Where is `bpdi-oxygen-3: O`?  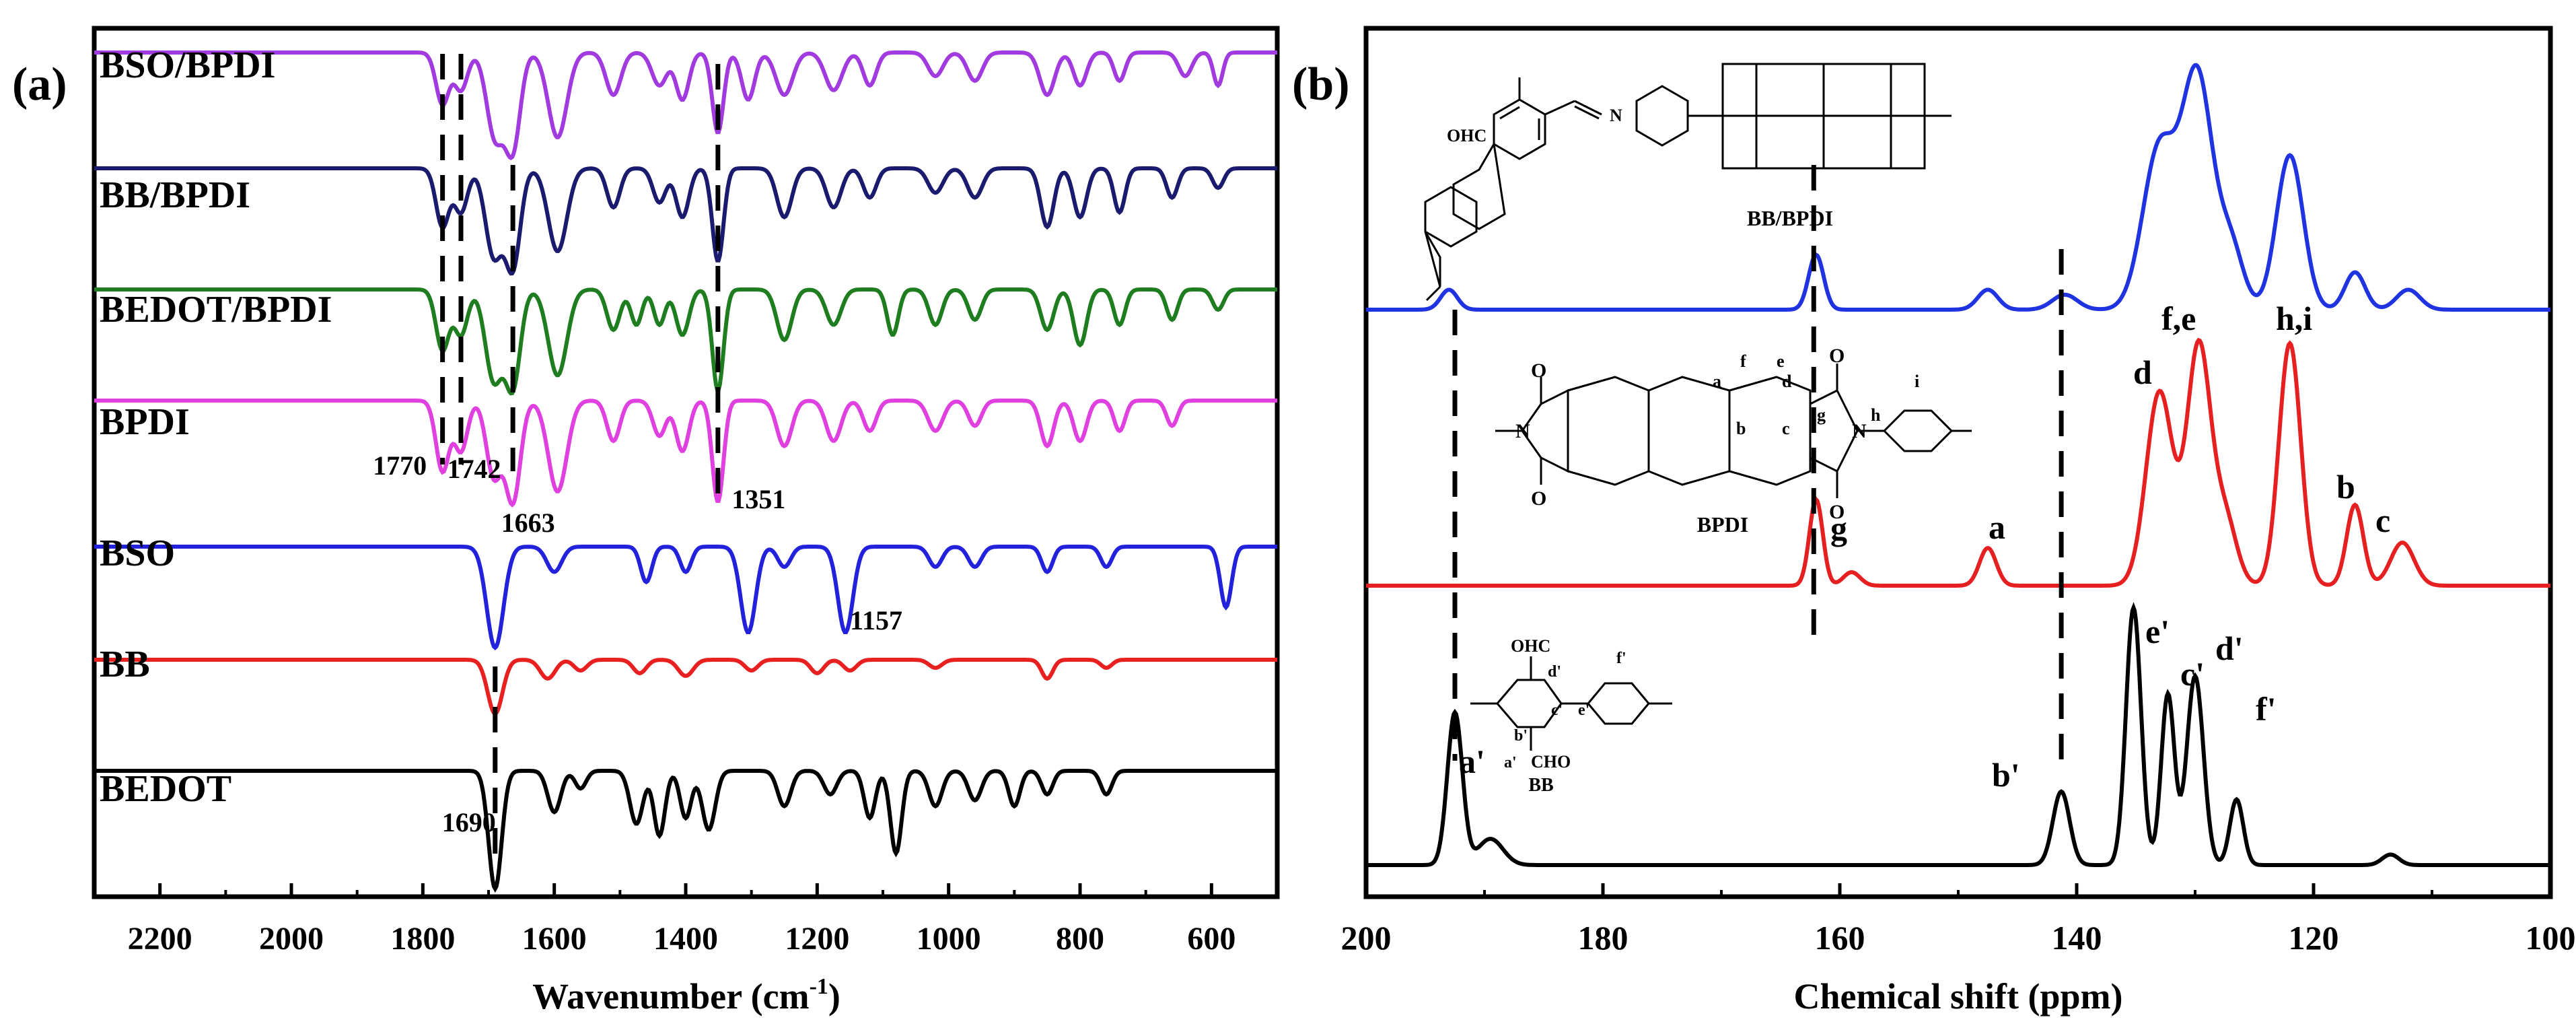
bpdi-oxygen-3: O is located at coordinates (1837, 356).